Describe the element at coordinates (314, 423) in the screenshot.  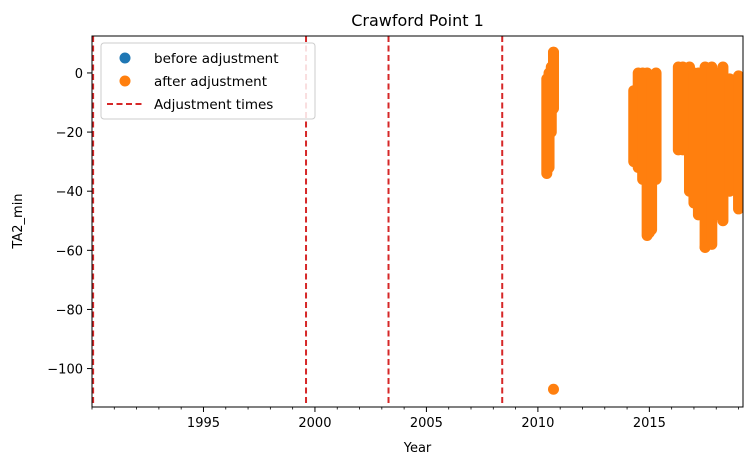
I see `x-tick-label-2000: 2000` at that location.